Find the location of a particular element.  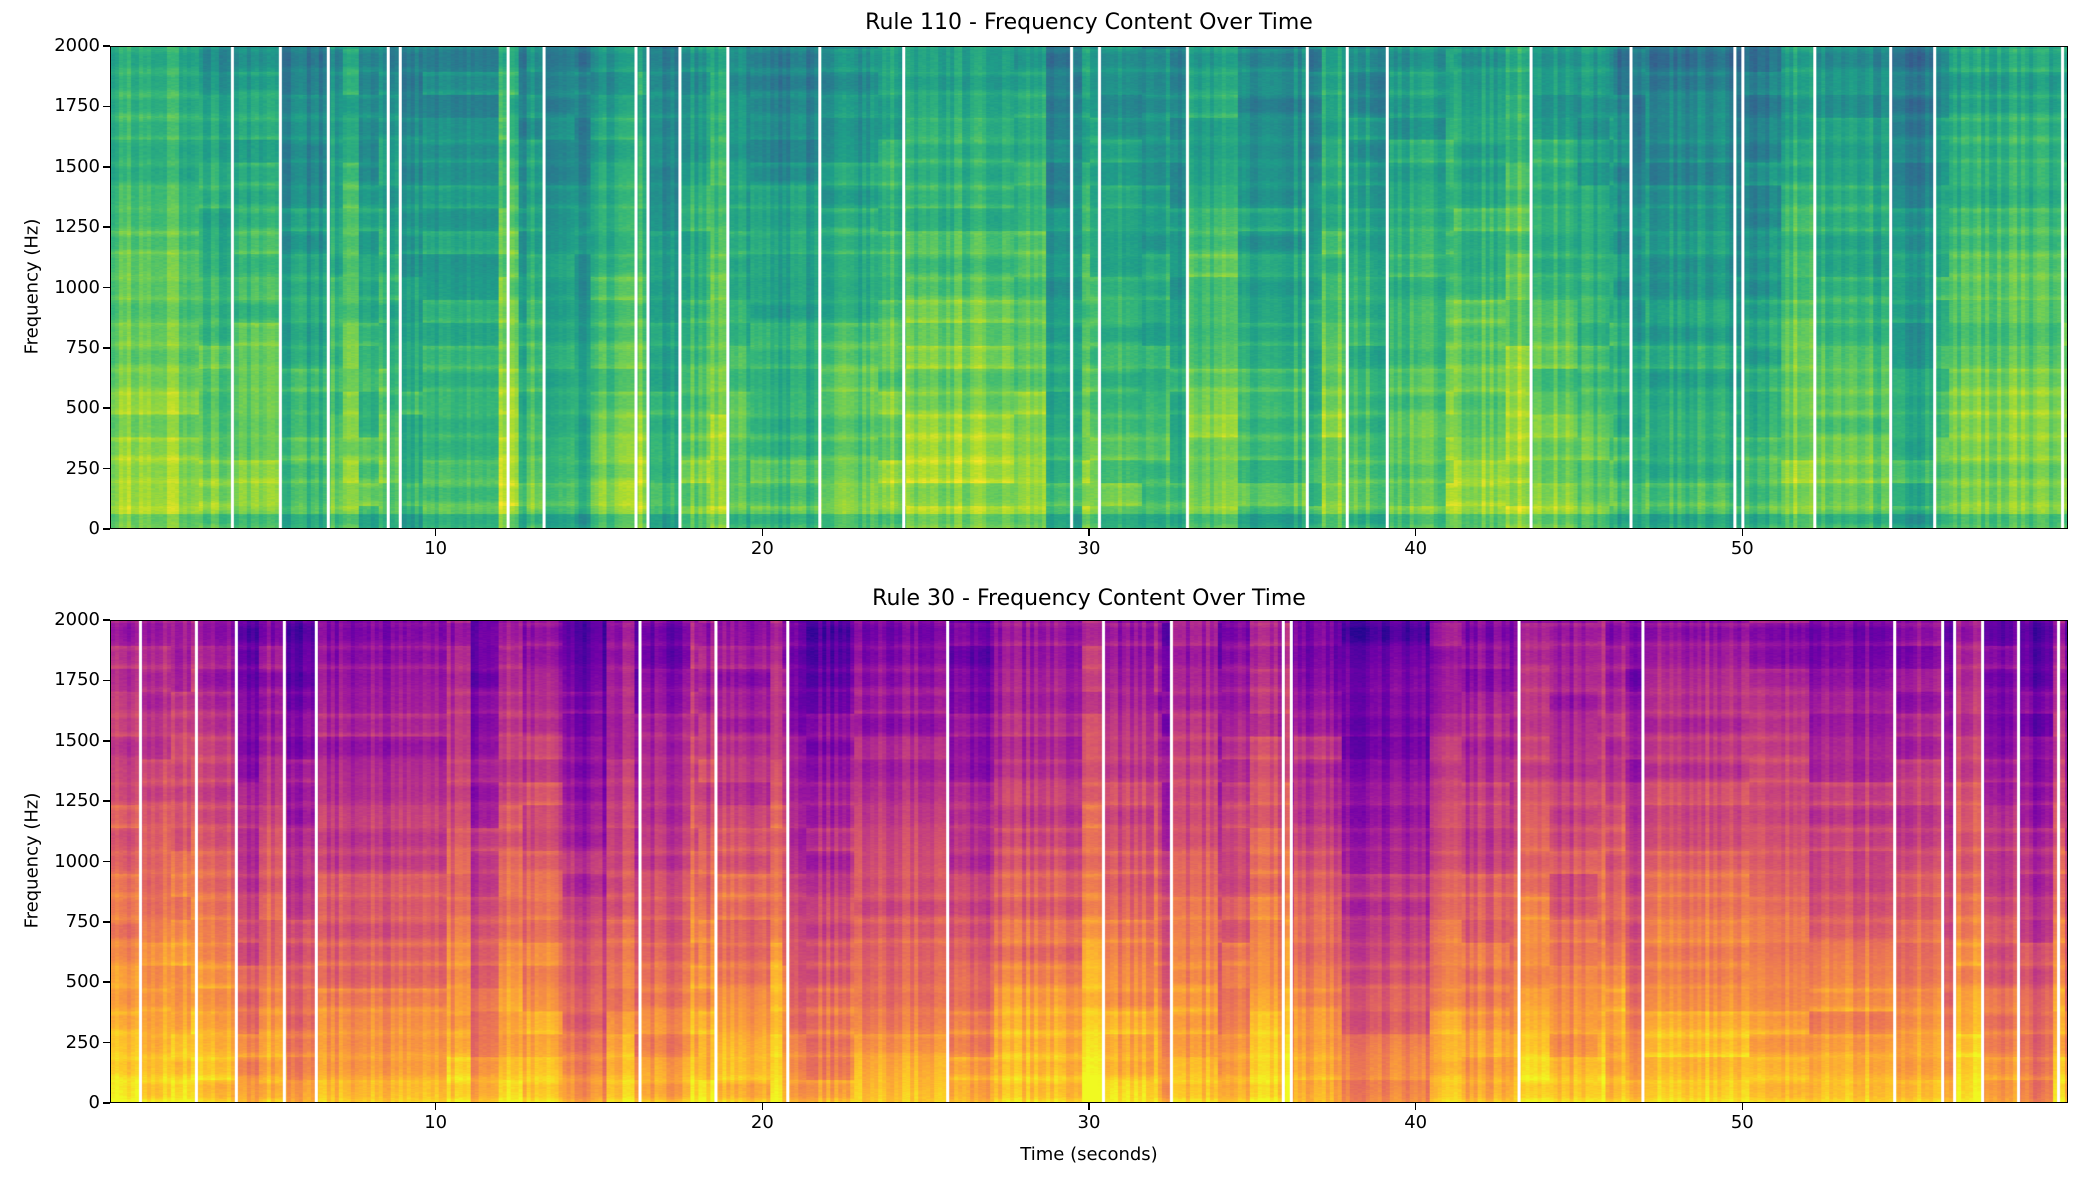

chart-1-xtick-label: 30 is located at coordinates (1089, 548).